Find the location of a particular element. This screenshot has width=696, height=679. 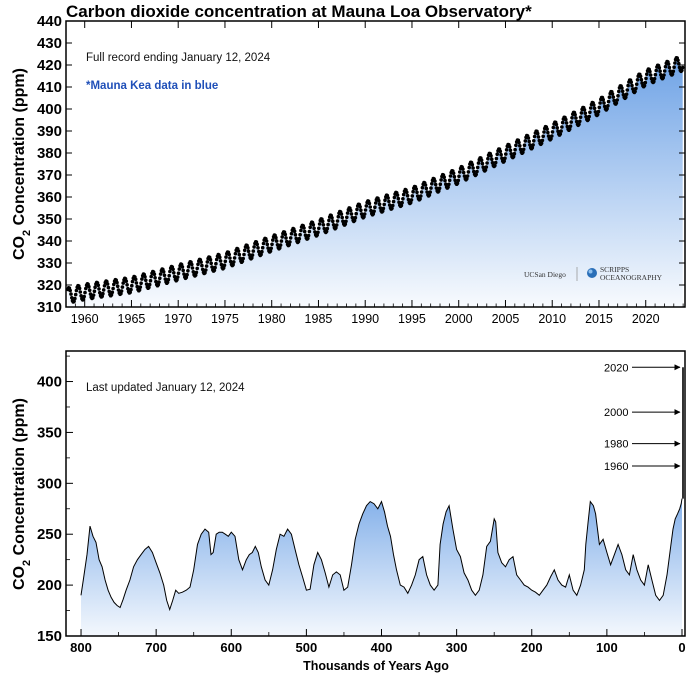

x-tick-label: 300 is located at coordinates (457, 647).